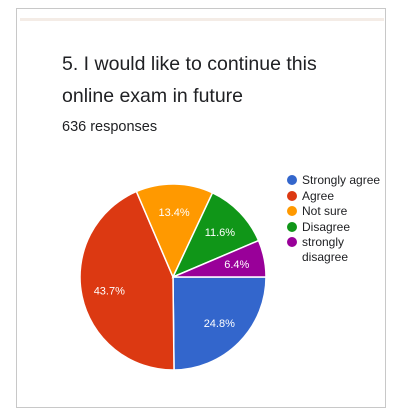 This screenshot has width=401, height=417. Describe the element at coordinates (174, 231) in the screenshot. I see `pie-slice-not-sure` at that location.